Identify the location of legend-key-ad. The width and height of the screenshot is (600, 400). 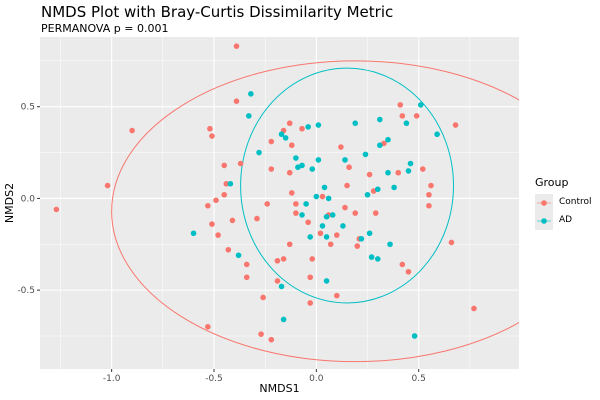
(544, 221).